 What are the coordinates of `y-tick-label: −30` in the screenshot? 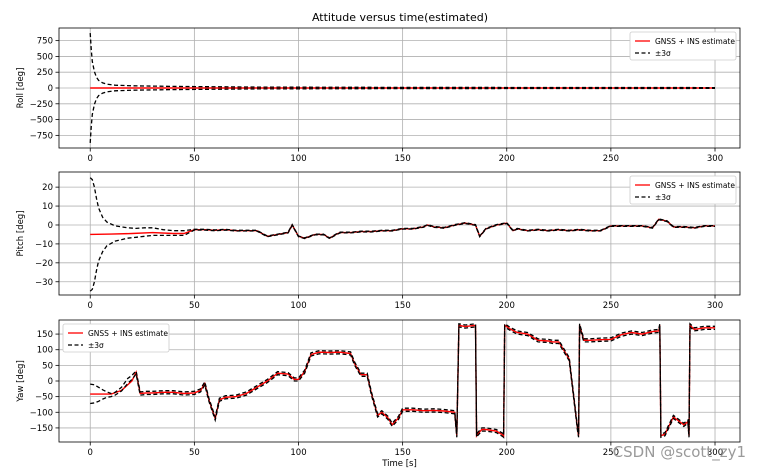 It's located at (44, 283).